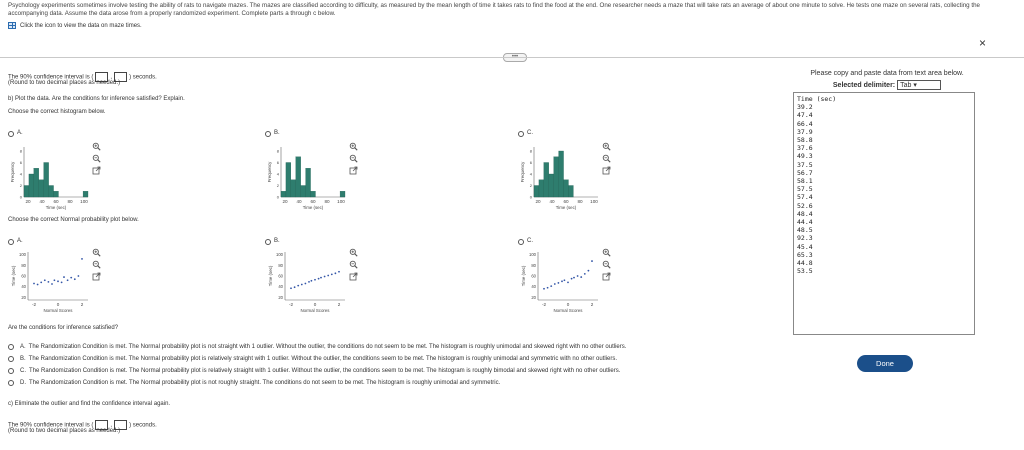  What do you see at coordinates (272, 241) in the screenshot?
I see `npp-option-b: B.` at bounding box center [272, 241].